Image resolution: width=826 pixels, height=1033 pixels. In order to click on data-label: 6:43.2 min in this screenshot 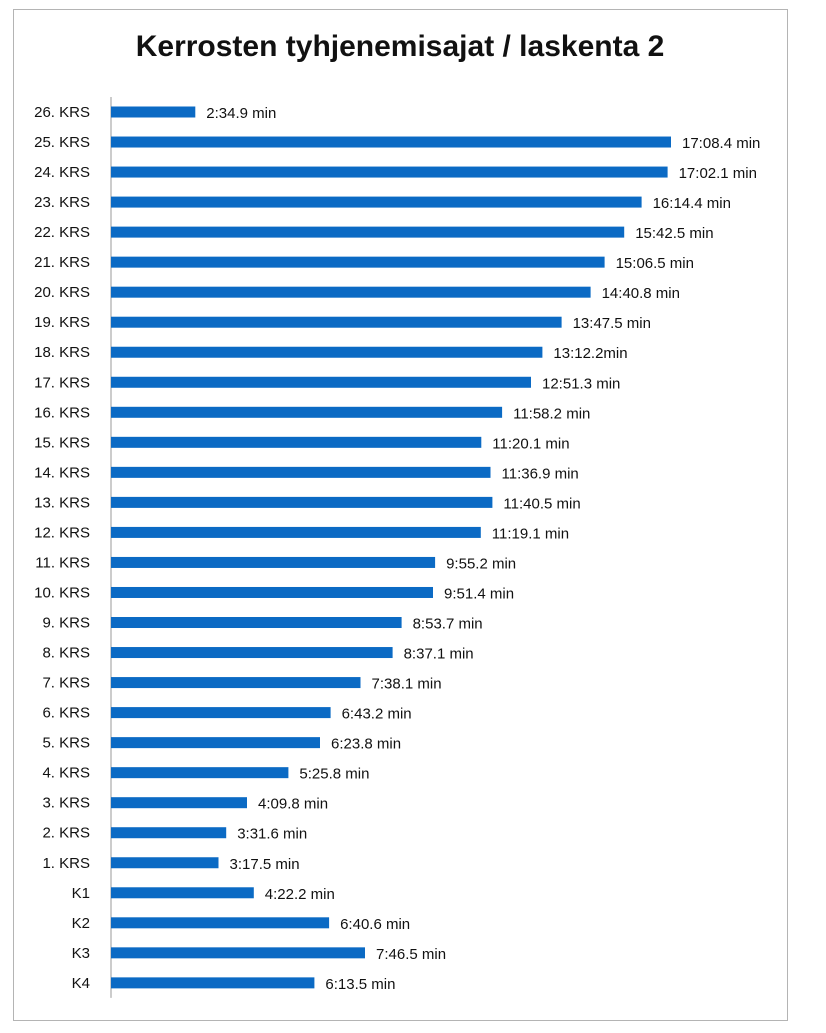, I will do `click(377, 714)`.